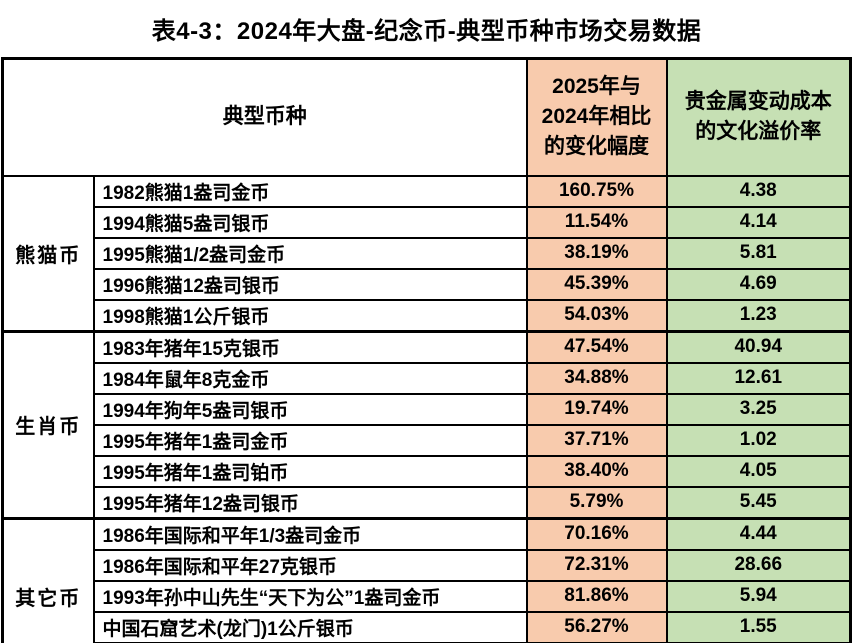 This screenshot has width=853, height=643. What do you see at coordinates (264, 117) in the screenshot?
I see `header-cell-coin-type: 典型币种` at bounding box center [264, 117].